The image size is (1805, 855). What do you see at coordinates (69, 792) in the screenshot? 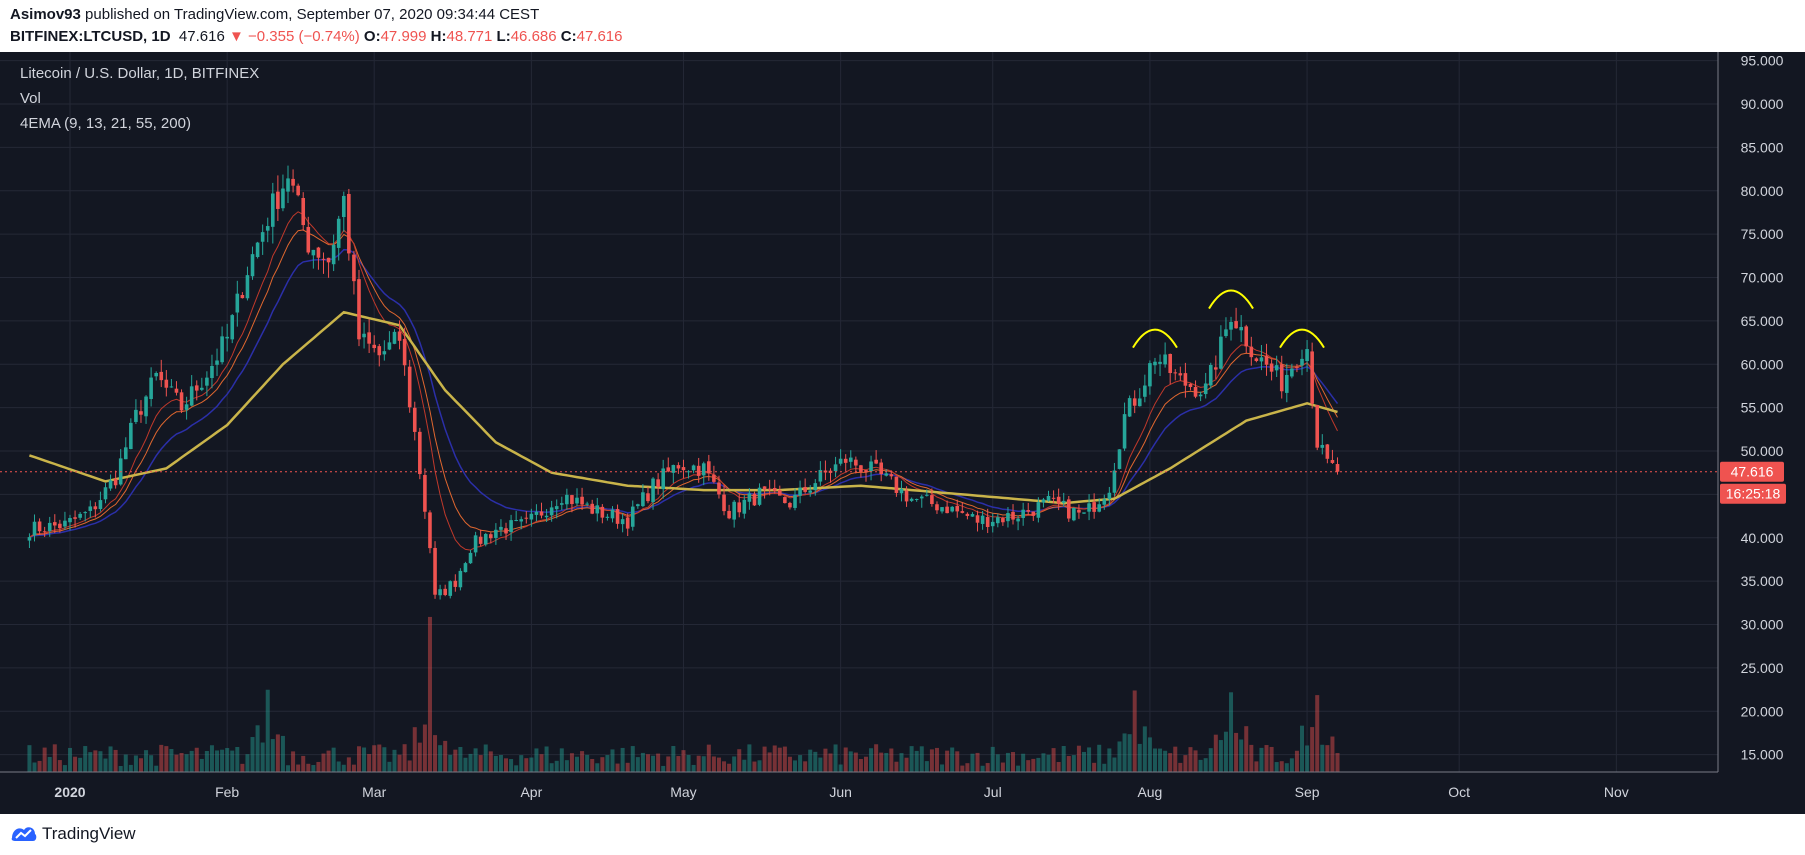
I see `time-axis-label: 2020` at bounding box center [69, 792].